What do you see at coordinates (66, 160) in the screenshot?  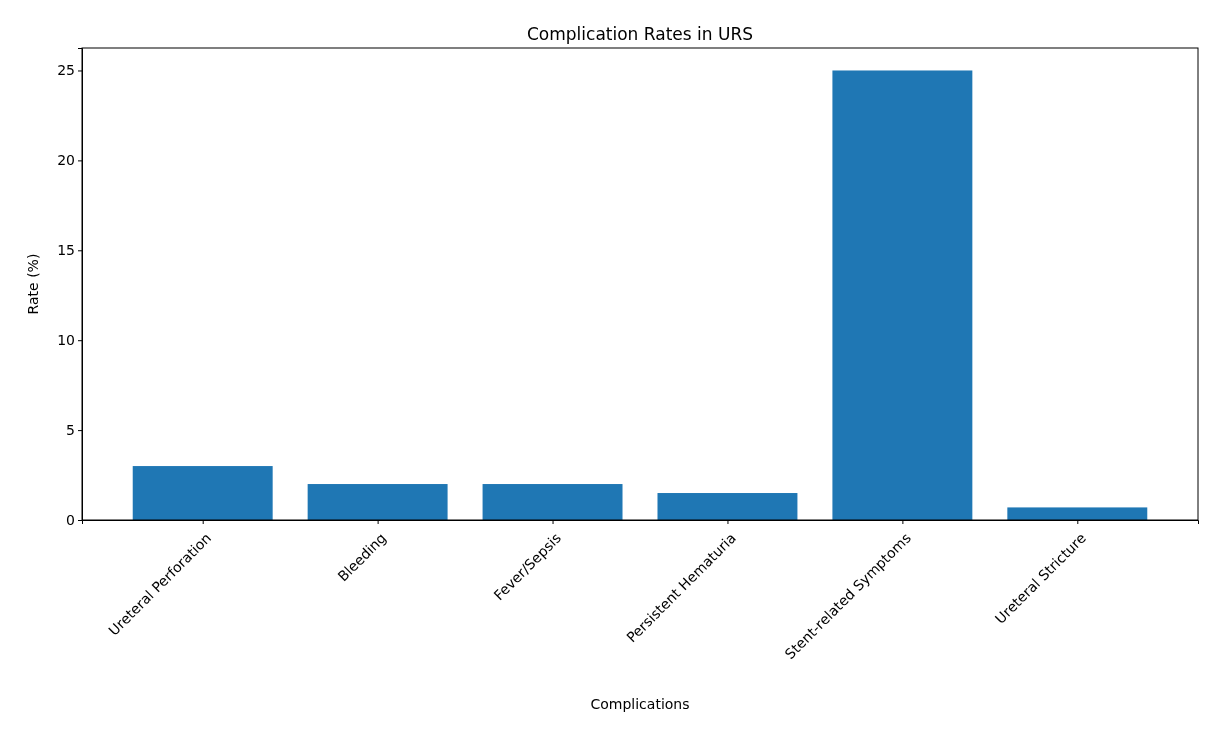 I see `y-tick-label: 20` at bounding box center [66, 160].